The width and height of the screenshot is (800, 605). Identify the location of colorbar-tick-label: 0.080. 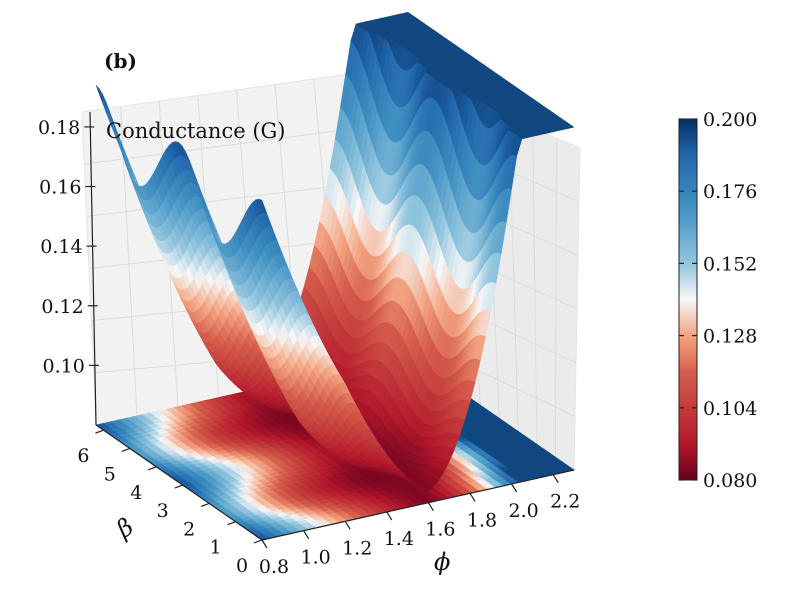
(730, 481).